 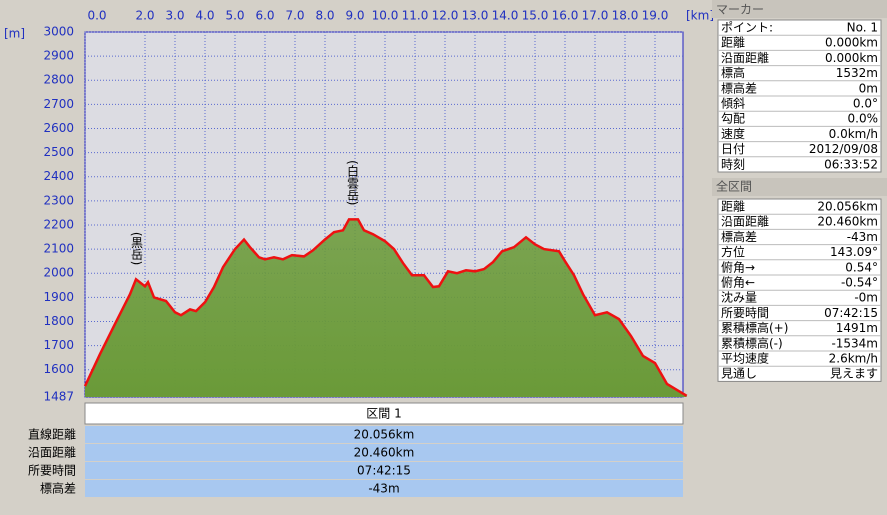 I want to click on y-tick-label: 2300, so click(x=58, y=200).